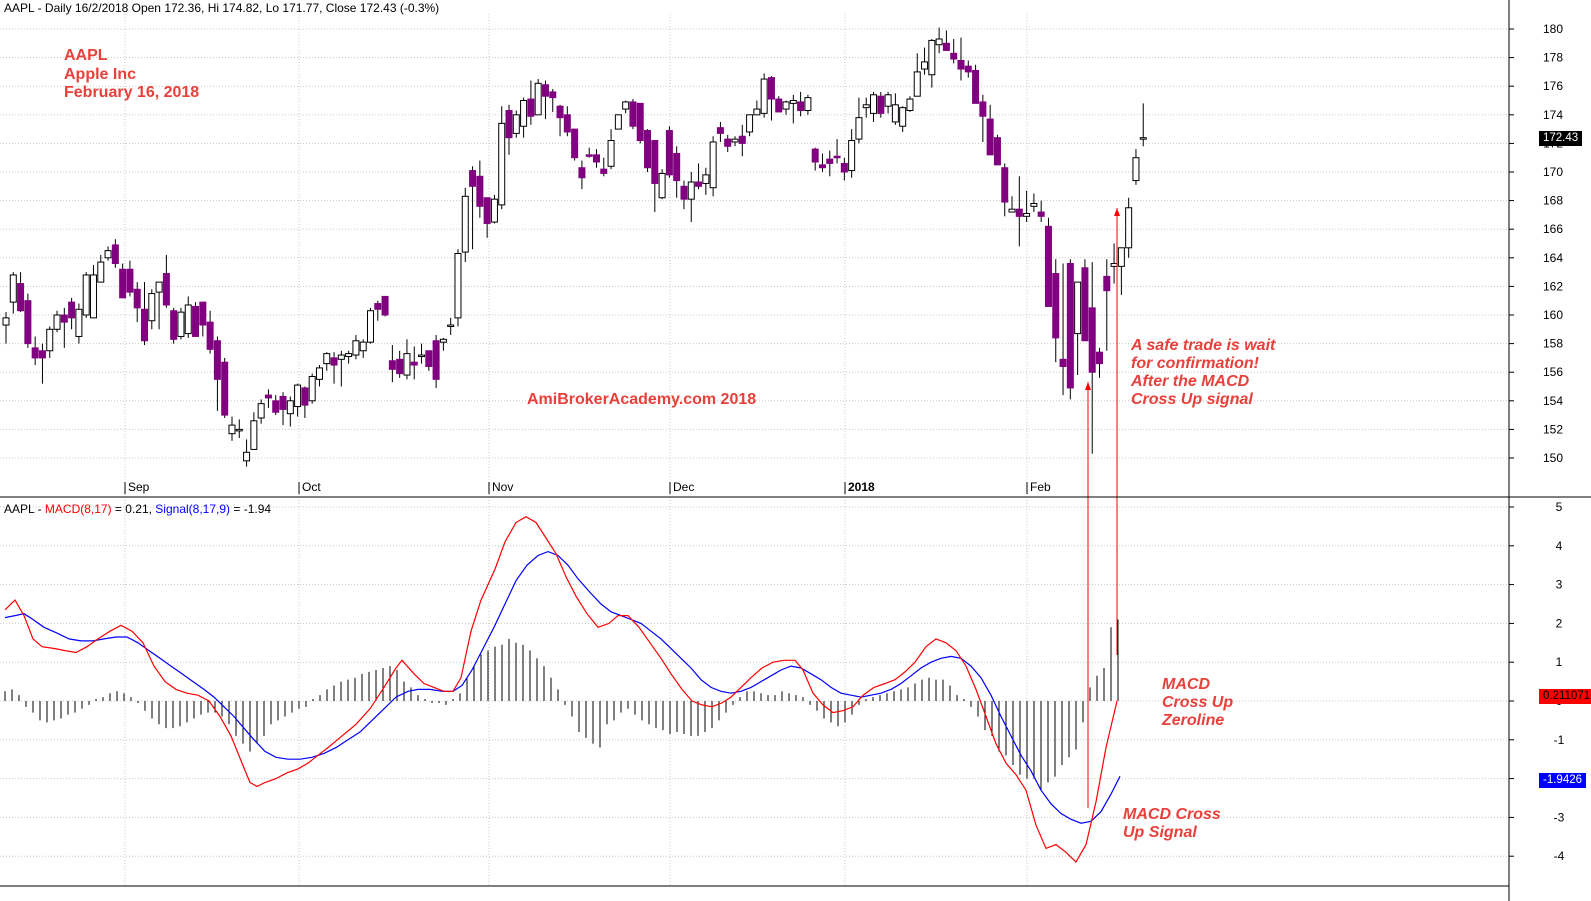 The image size is (1591, 901). Describe the element at coordinates (1553, 115) in the screenshot. I see `price-tick-label: 174` at that location.